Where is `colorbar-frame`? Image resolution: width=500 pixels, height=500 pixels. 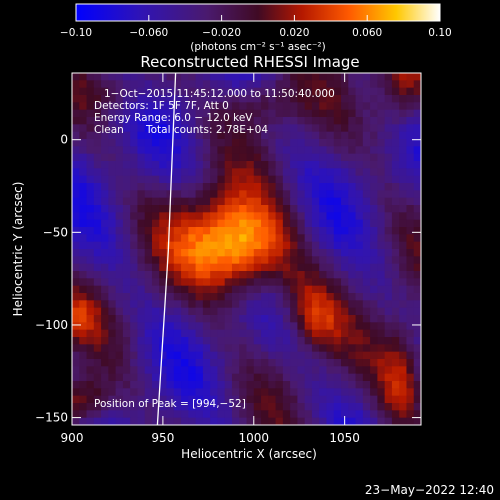
colorbar-frame is located at coordinates (258, 12).